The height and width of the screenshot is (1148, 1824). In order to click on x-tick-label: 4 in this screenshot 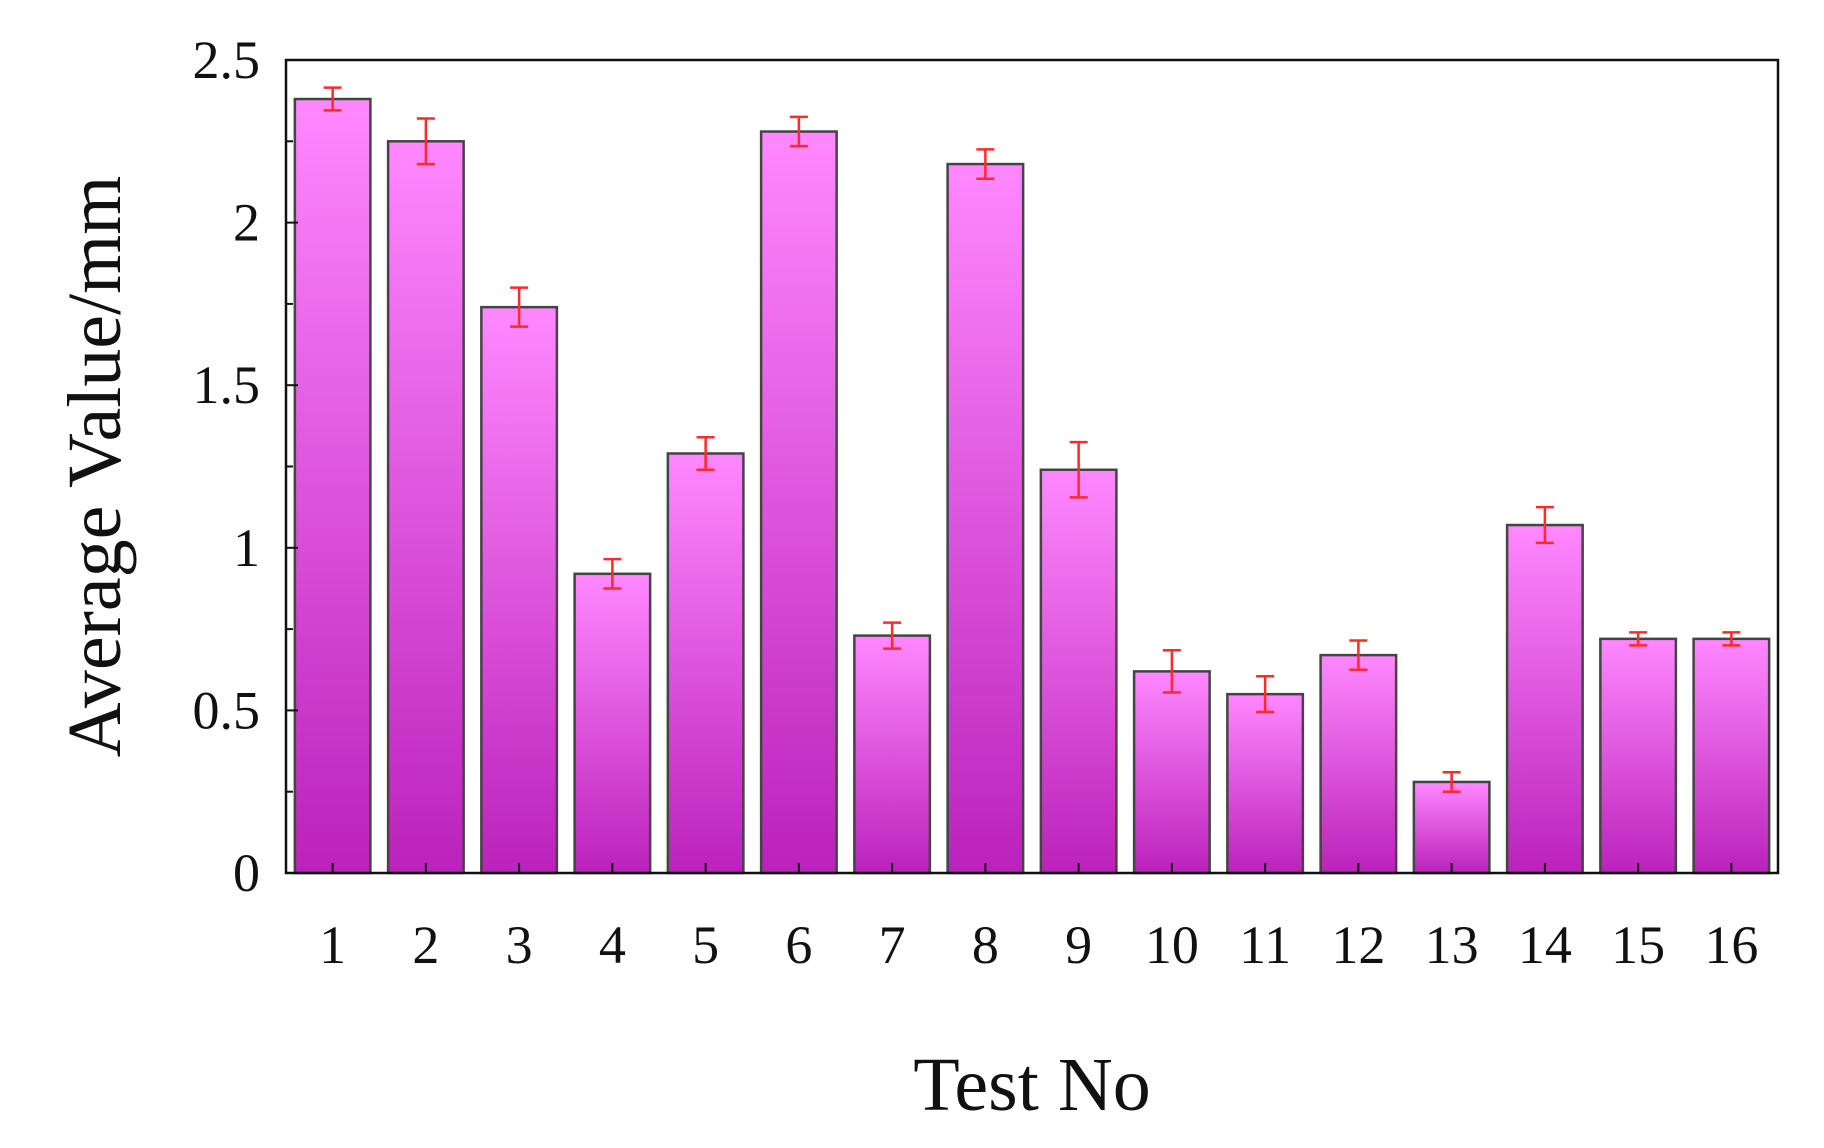, I will do `click(612, 945)`.